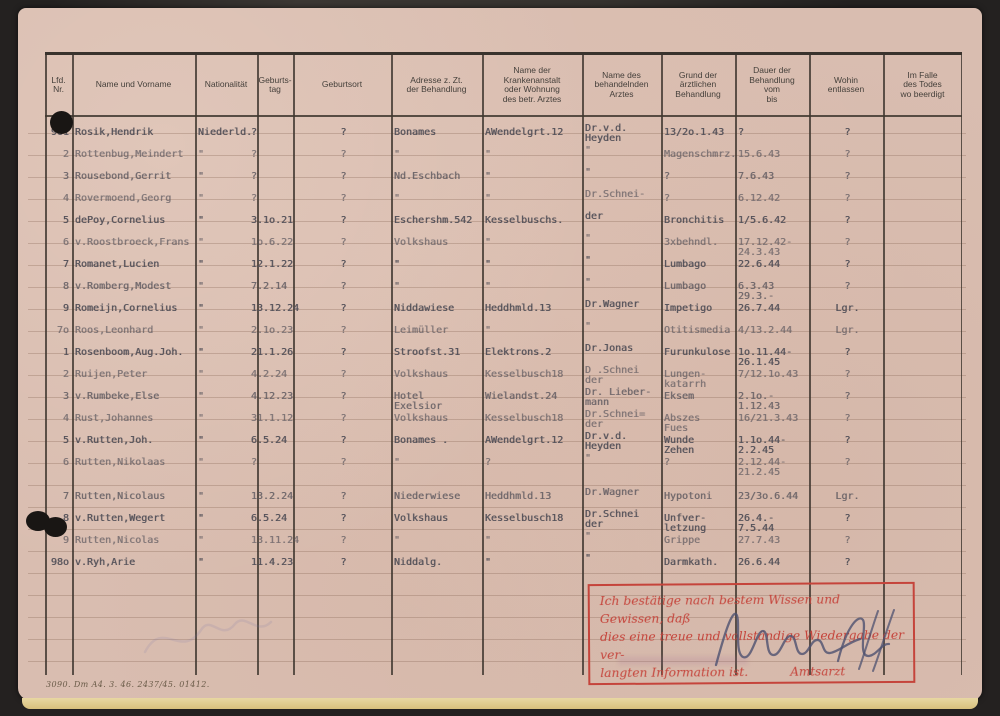  Describe the element at coordinates (694, 220) in the screenshot. I see `cell: Bronchitis` at that location.